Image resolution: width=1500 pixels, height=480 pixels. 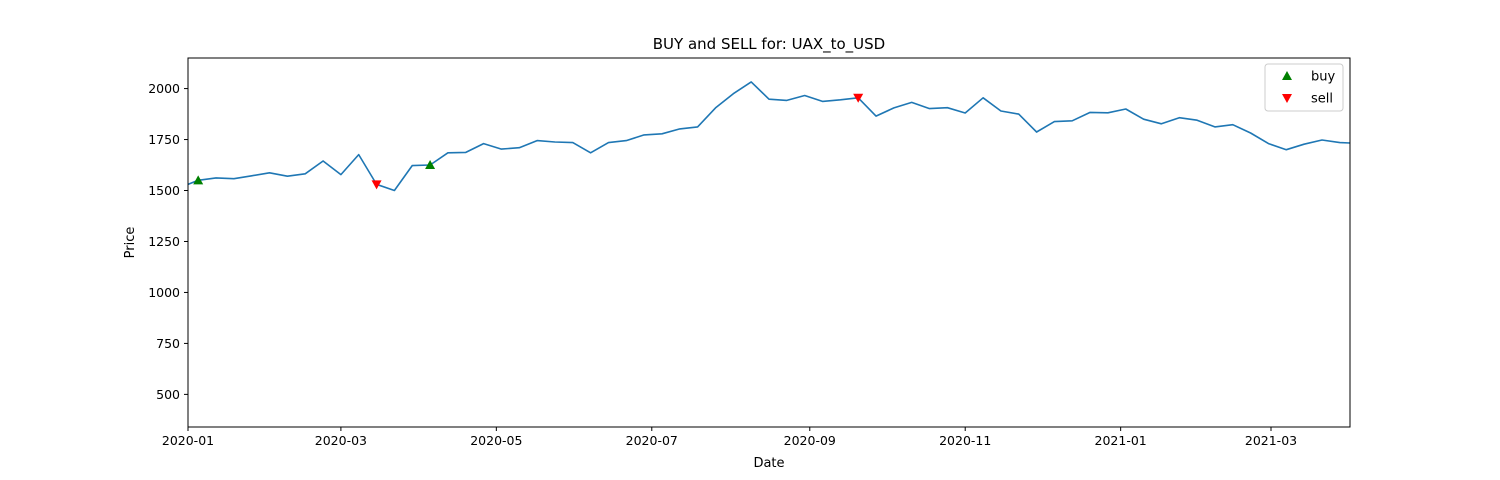 I want to click on chart-title: BUY and SELL for: UAX_to_USD, so click(x=769, y=44).